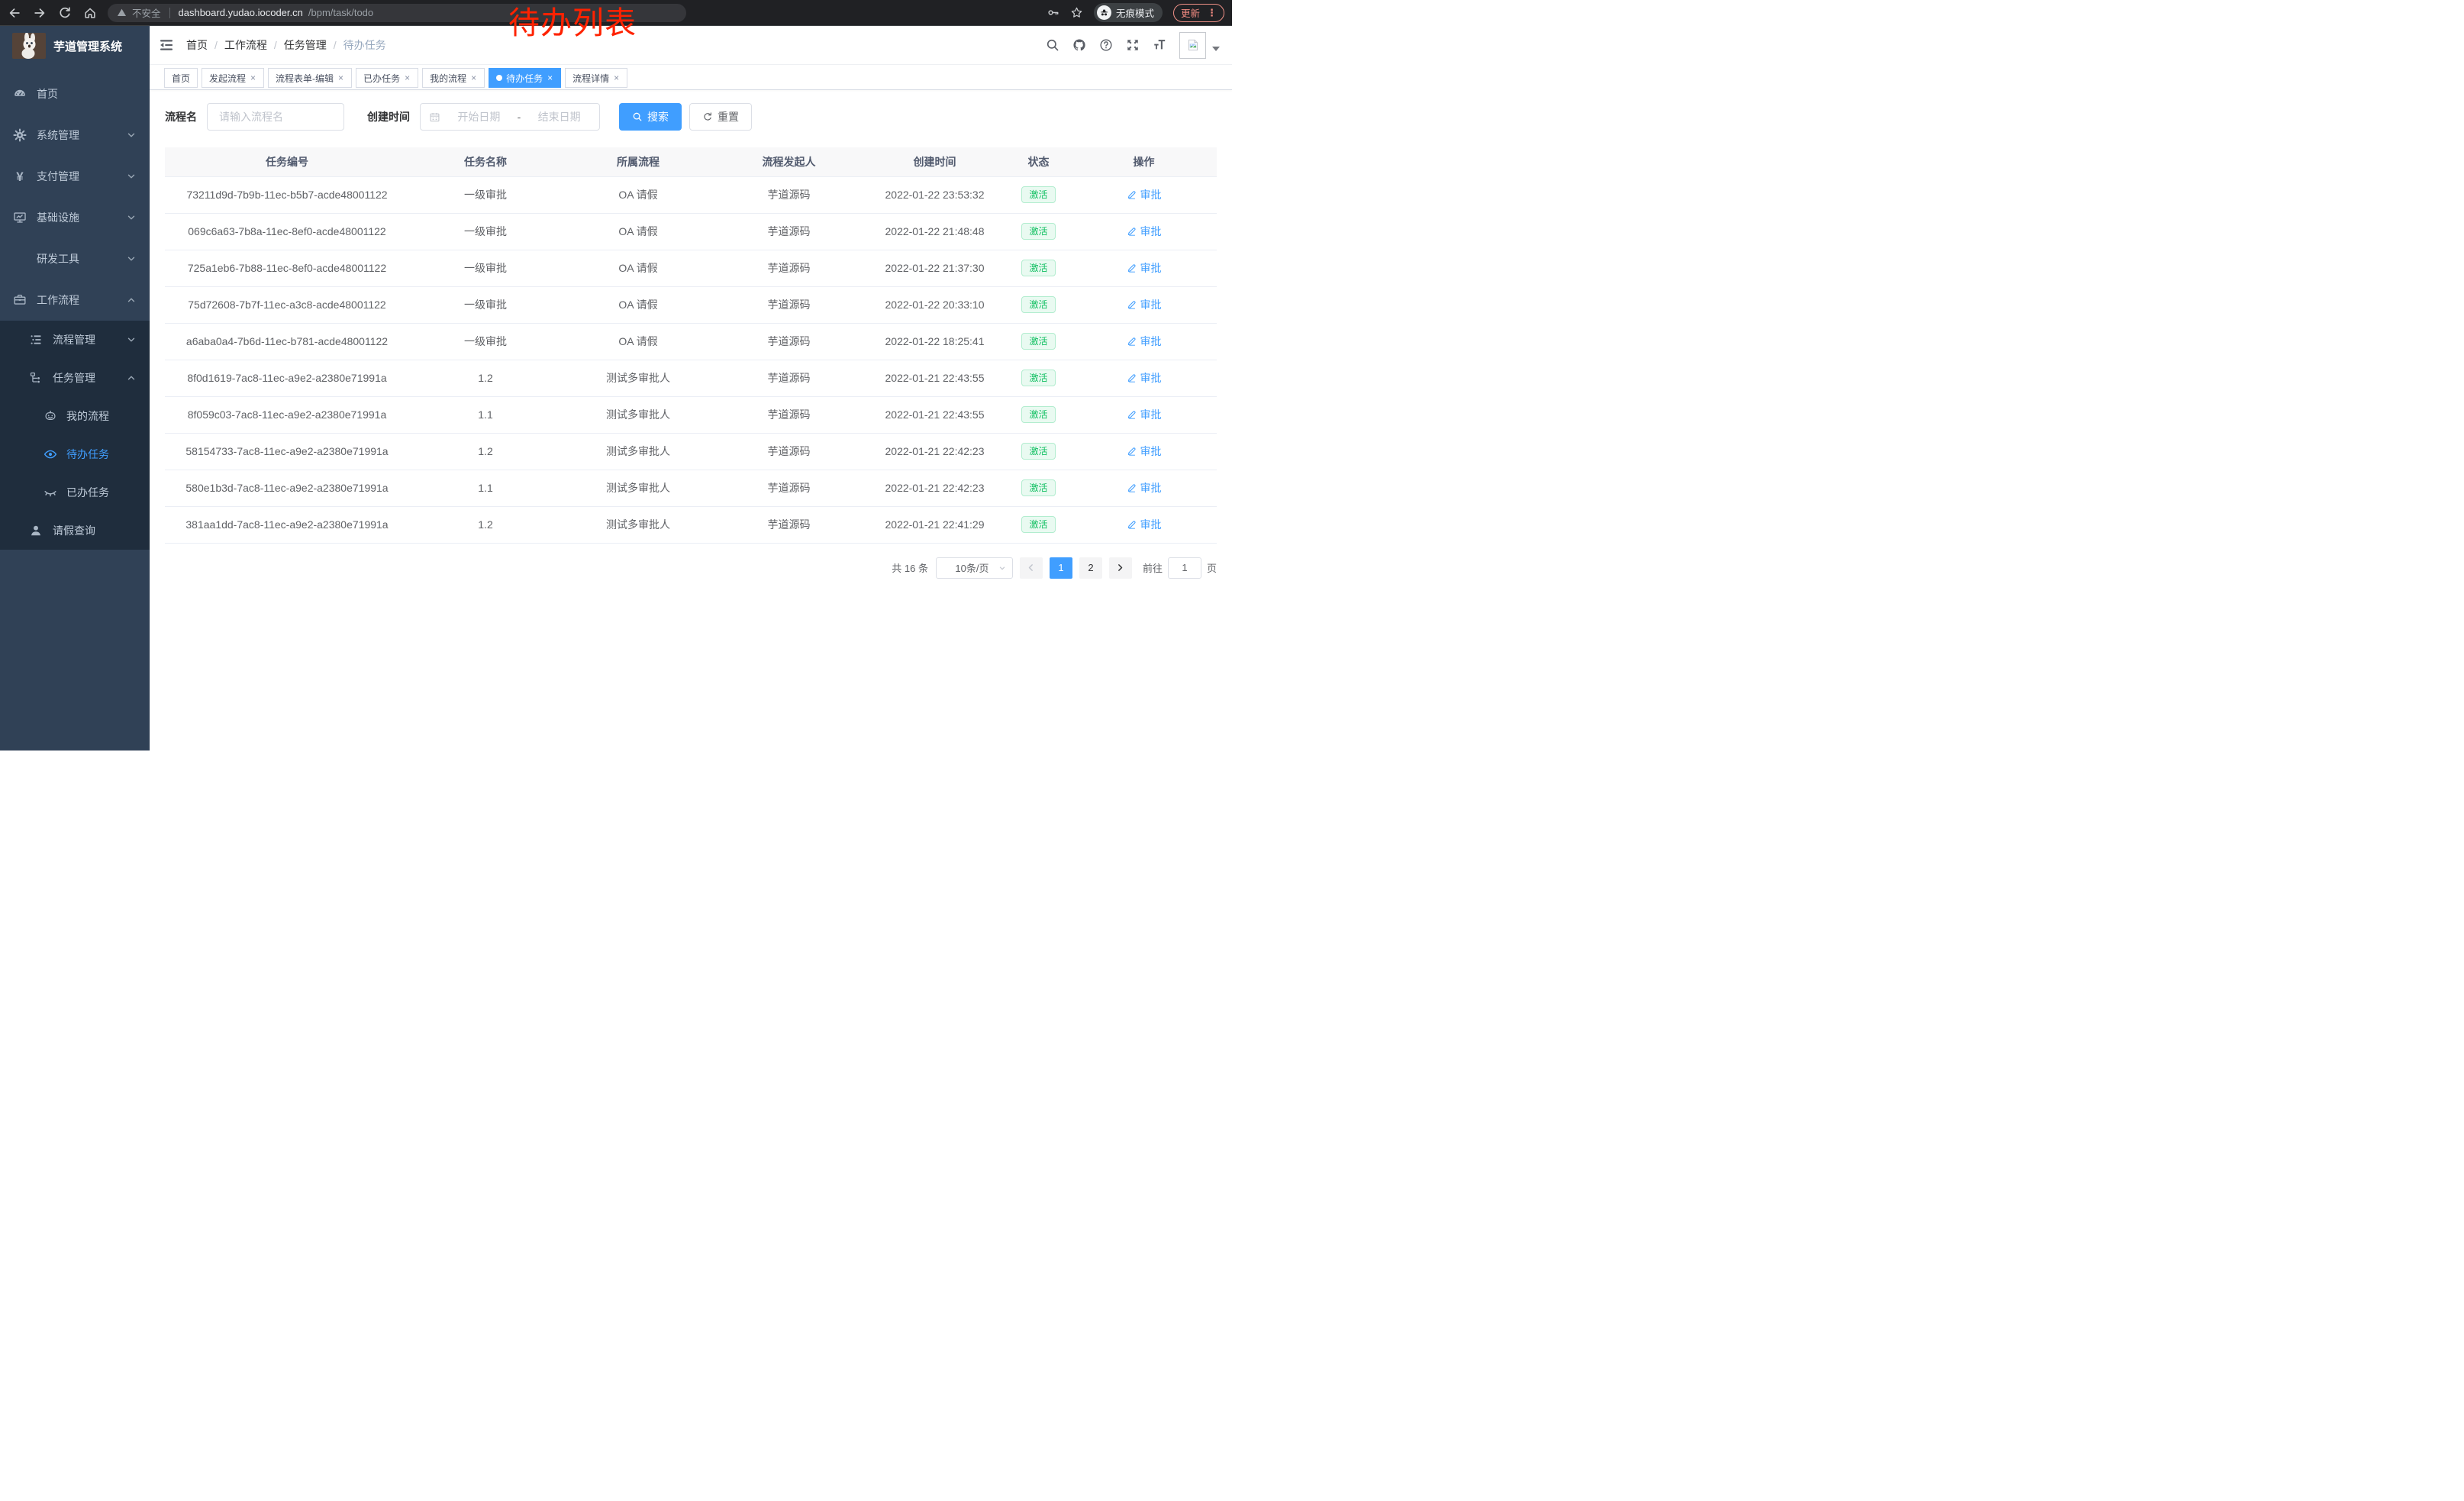 The width and height of the screenshot is (2464, 1501). What do you see at coordinates (287, 195) in the screenshot?
I see `task-id-cell: 73211d9d-7b9b-11ec-b5b7-acde48001122` at bounding box center [287, 195].